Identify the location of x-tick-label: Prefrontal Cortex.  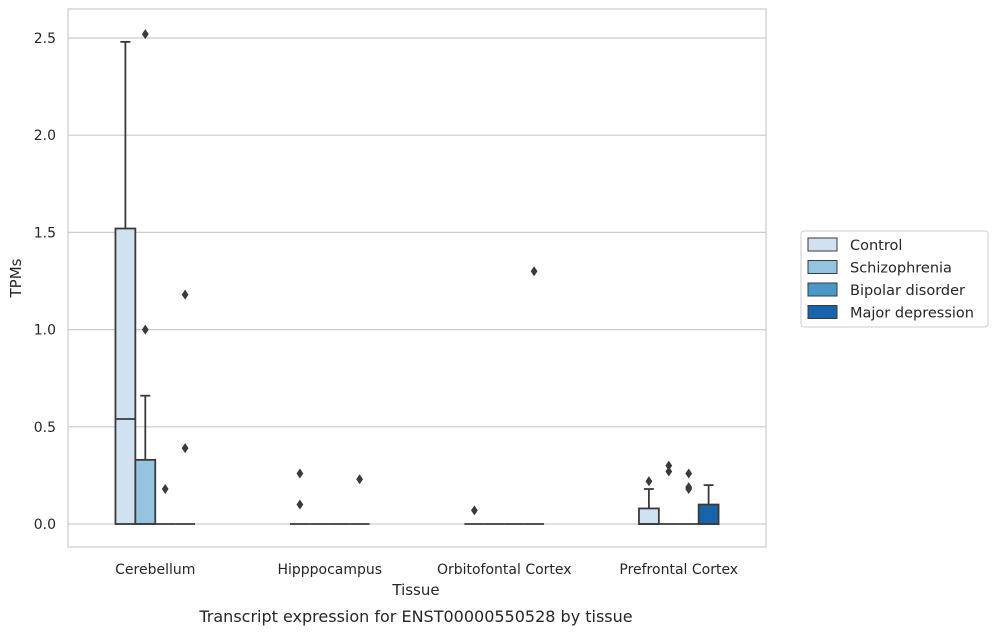
(678, 570).